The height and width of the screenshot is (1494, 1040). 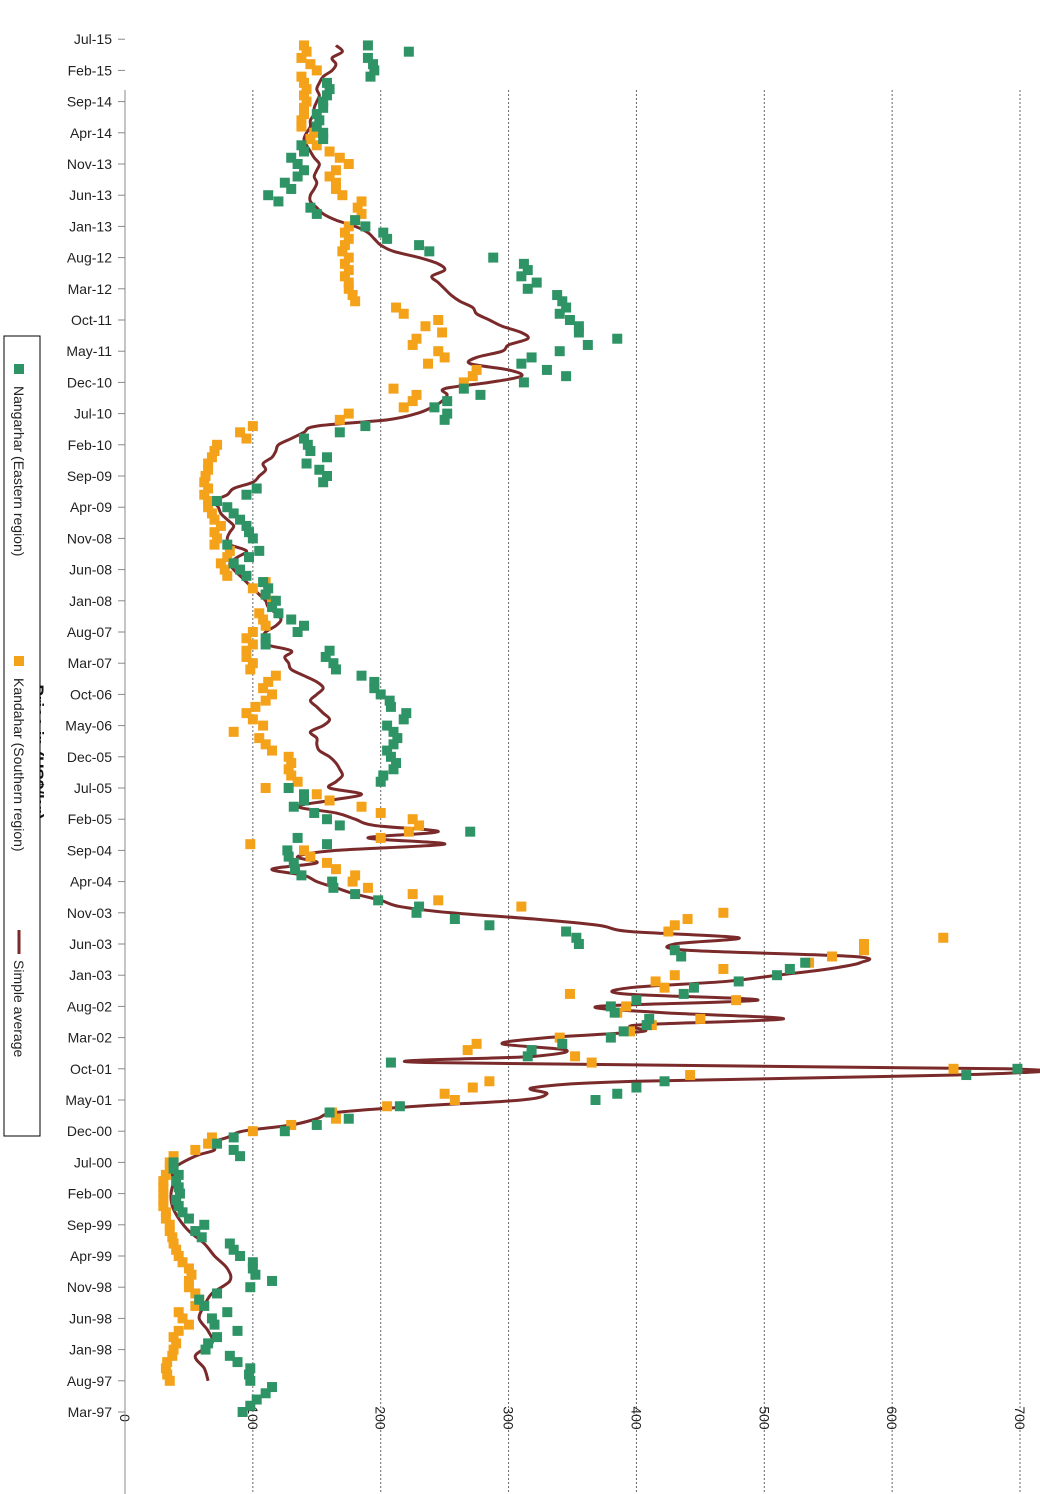 What do you see at coordinates (91, 133) in the screenshot?
I see `x-tick-label: Apr-14` at bounding box center [91, 133].